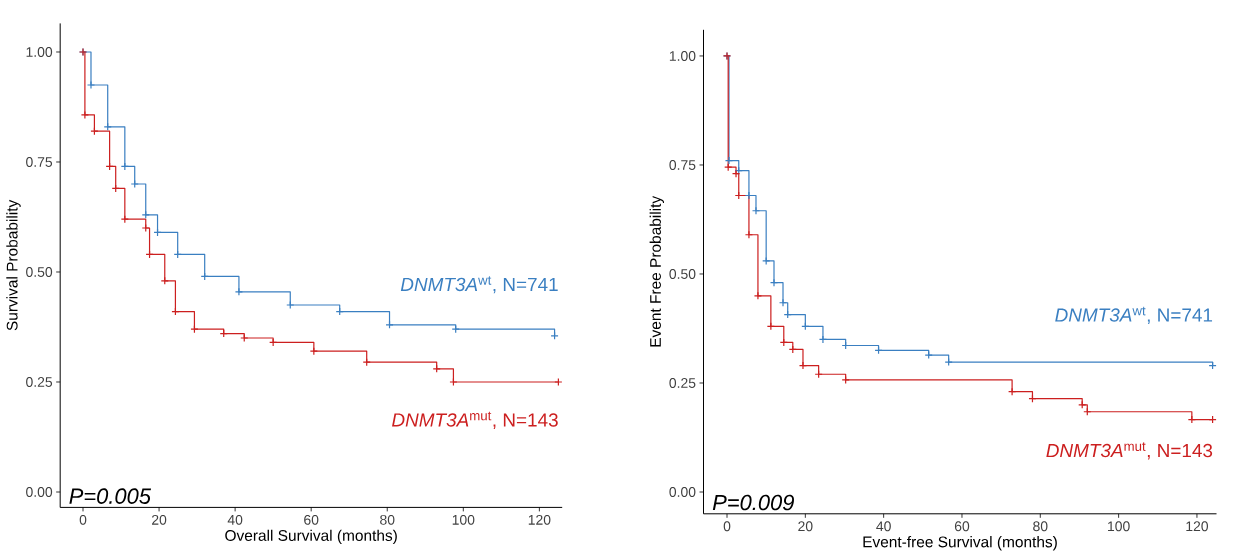 The image size is (1251, 555). What do you see at coordinates (110, 496) in the screenshot?
I see `annotation: P=0.005` at bounding box center [110, 496].